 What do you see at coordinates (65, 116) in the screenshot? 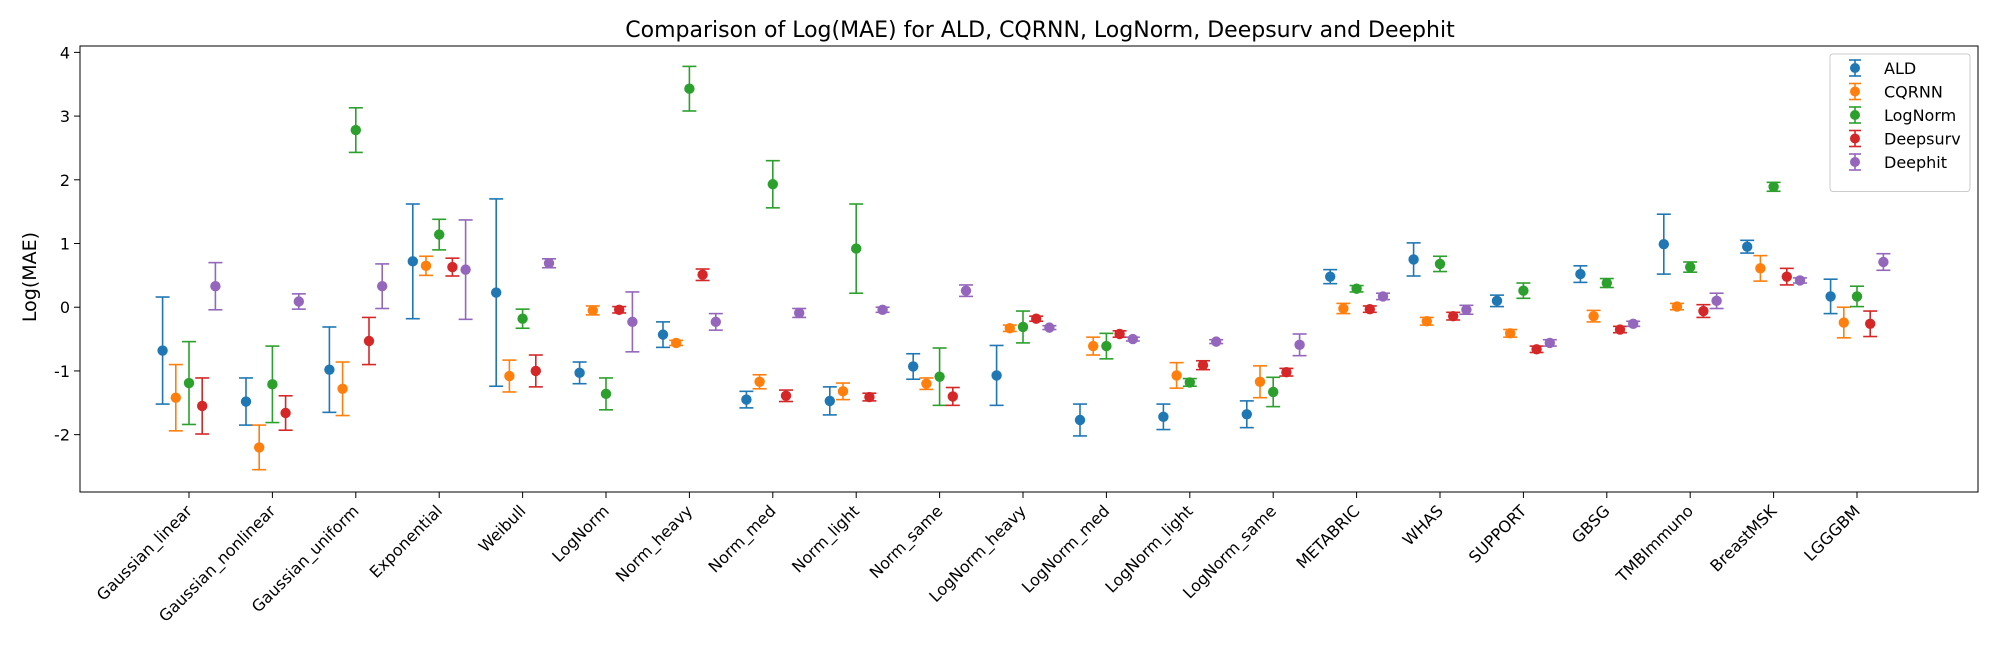
I see `y-tick-label: 3` at bounding box center [65, 116].